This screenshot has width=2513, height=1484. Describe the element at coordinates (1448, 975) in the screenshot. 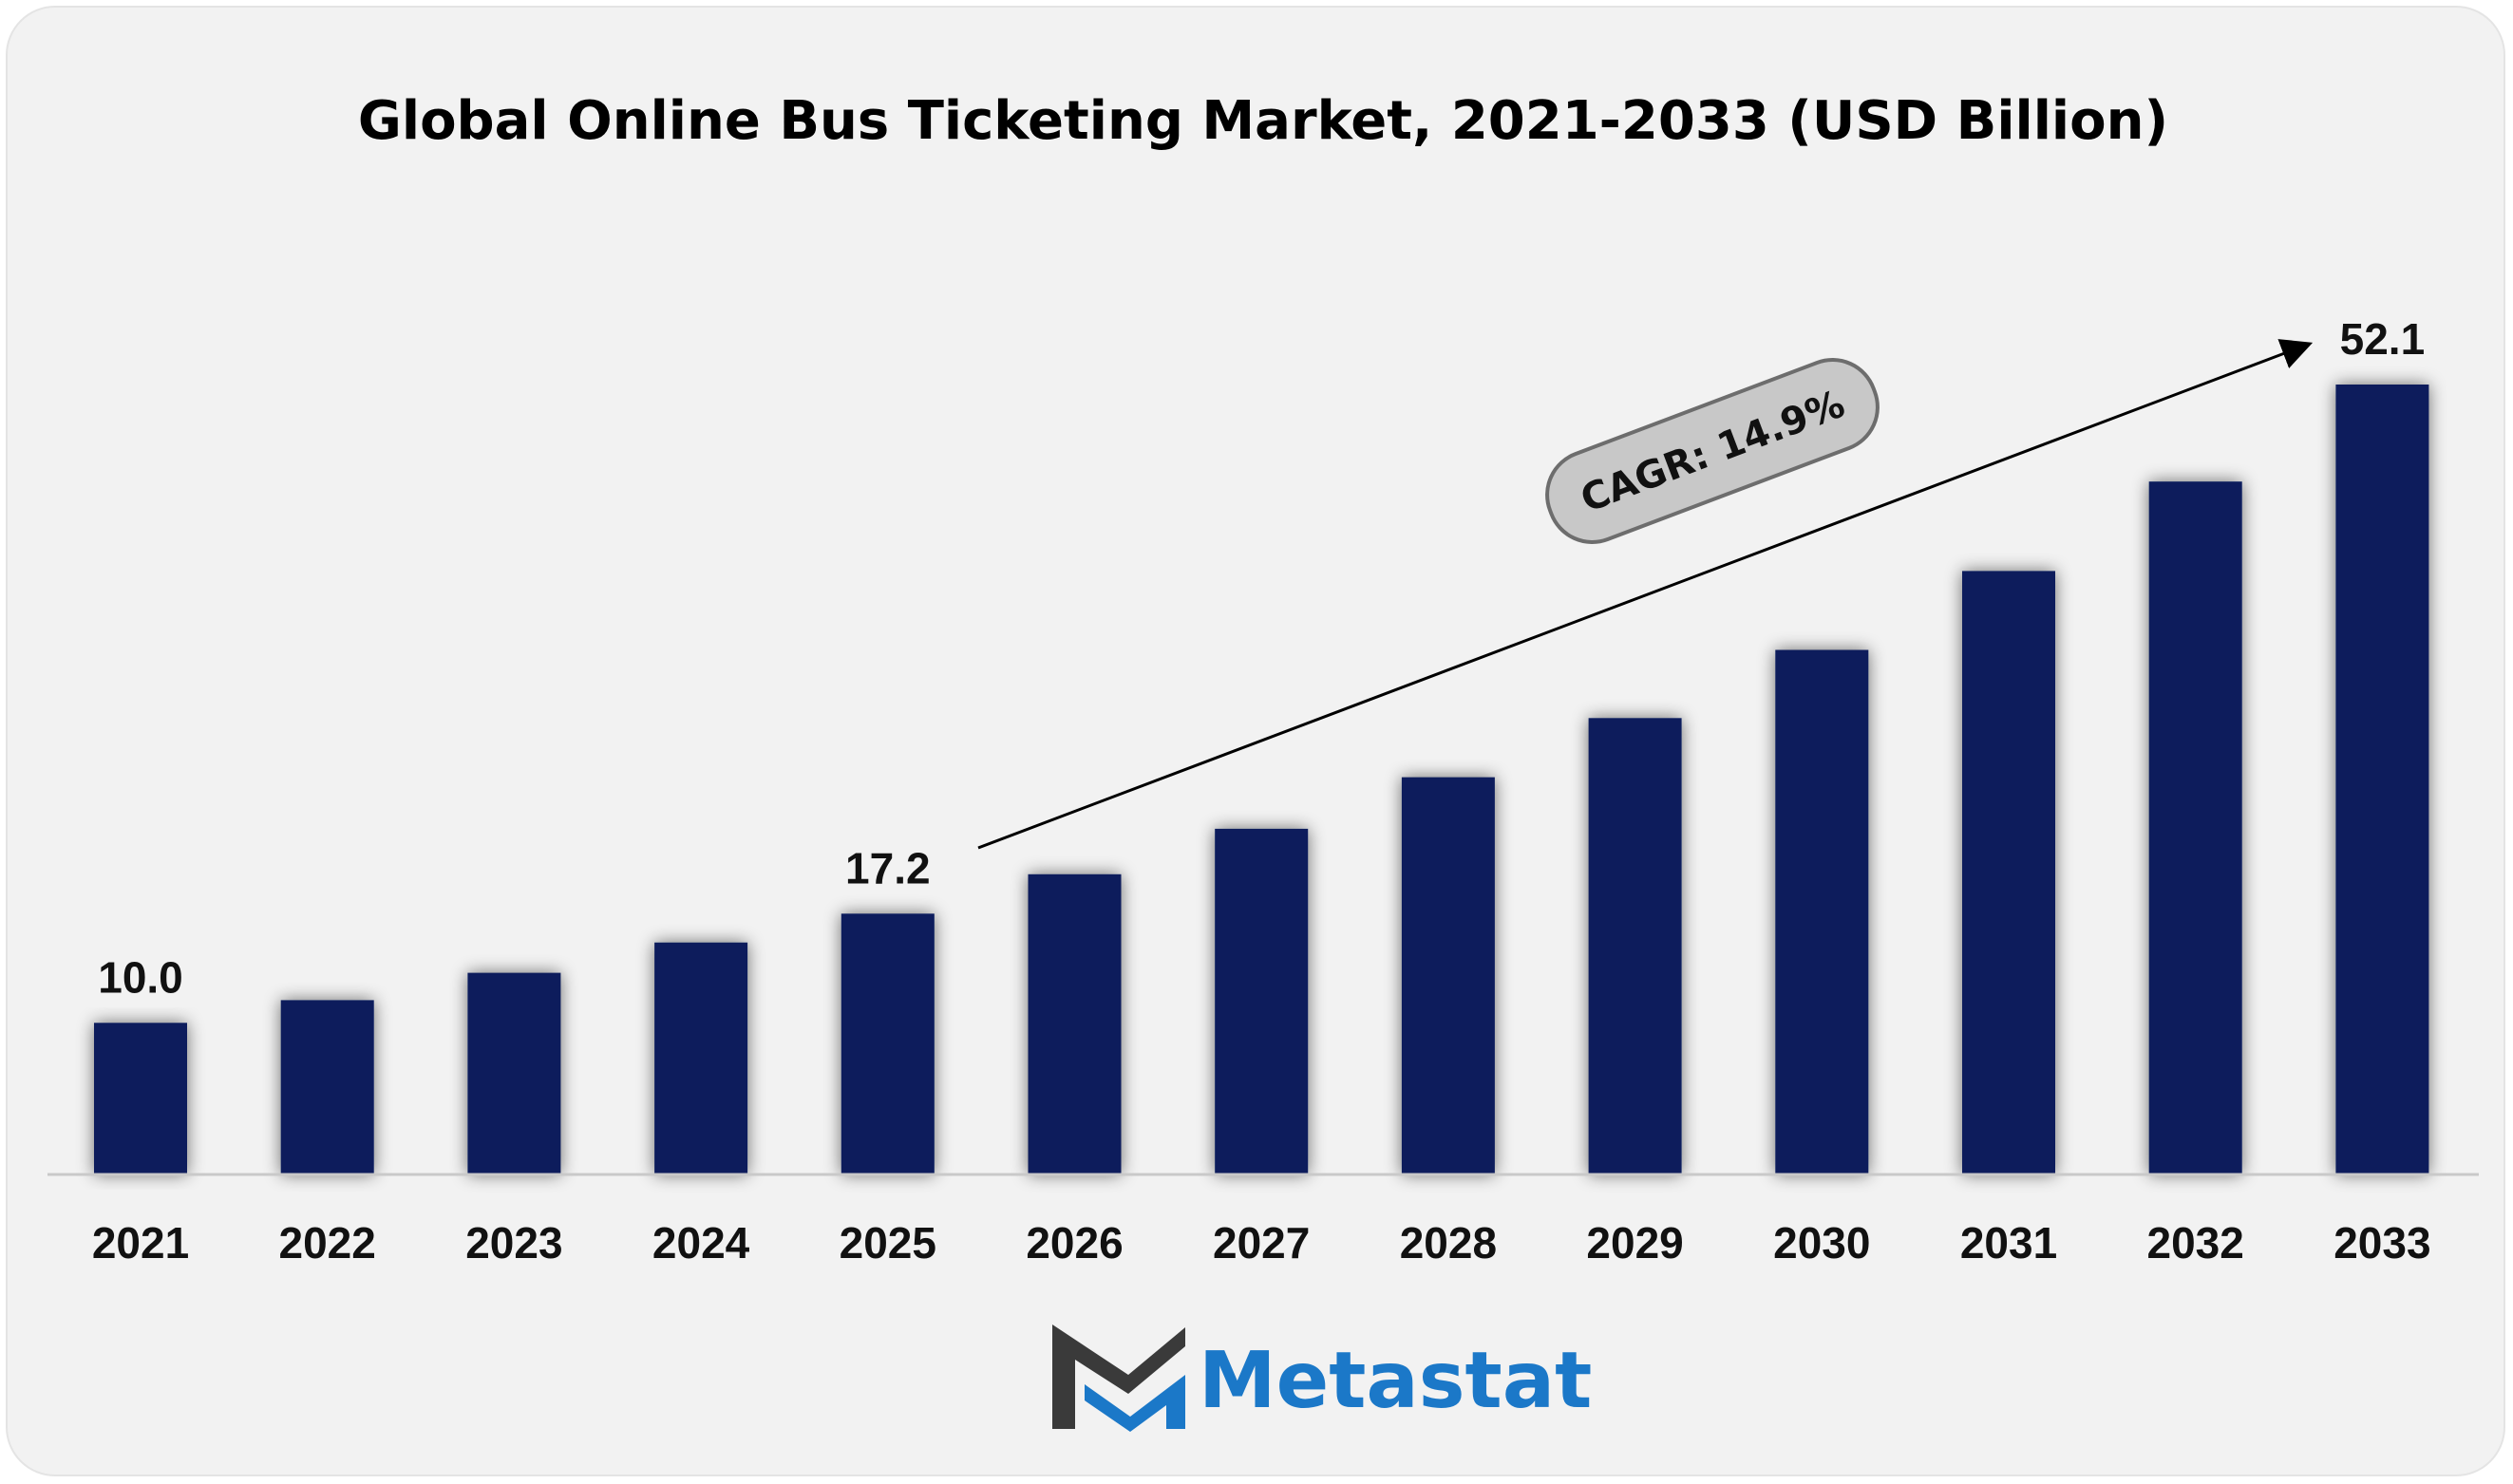

I see `bar-2028` at that location.